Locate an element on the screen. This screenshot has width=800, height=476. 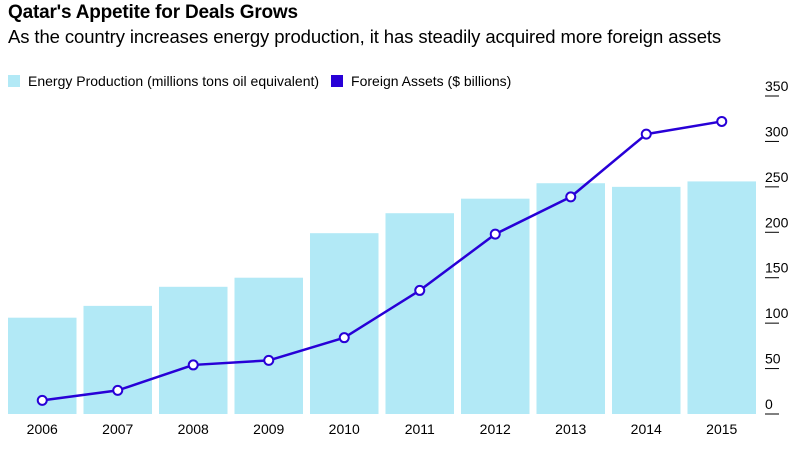
point-2011 is located at coordinates (420, 290).